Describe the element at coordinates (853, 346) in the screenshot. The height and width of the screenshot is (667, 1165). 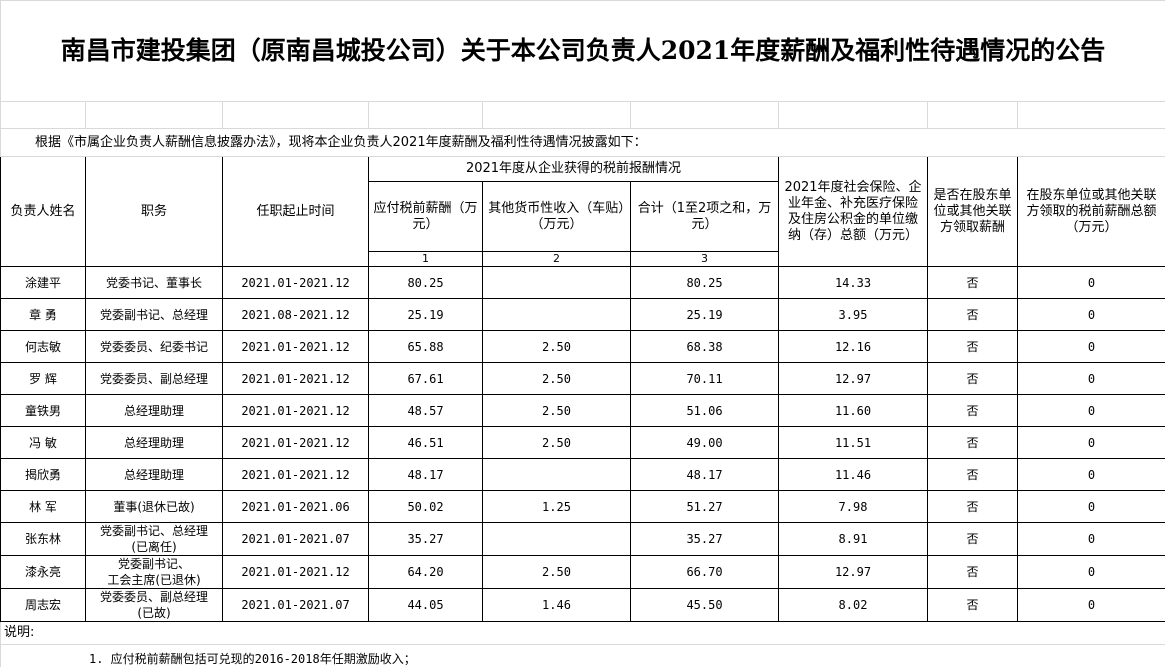
I see `cell: 12.16` at that location.